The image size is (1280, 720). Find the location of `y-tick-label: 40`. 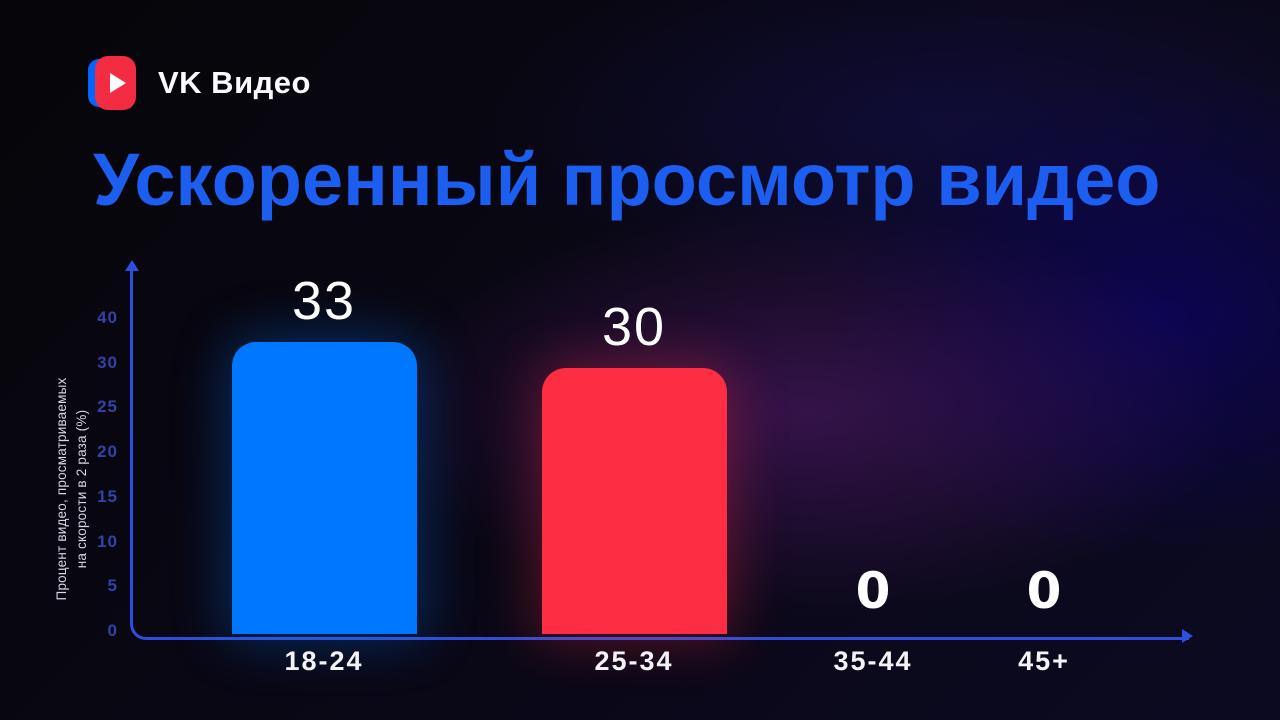

y-tick-label: 40 is located at coordinates (107, 317).